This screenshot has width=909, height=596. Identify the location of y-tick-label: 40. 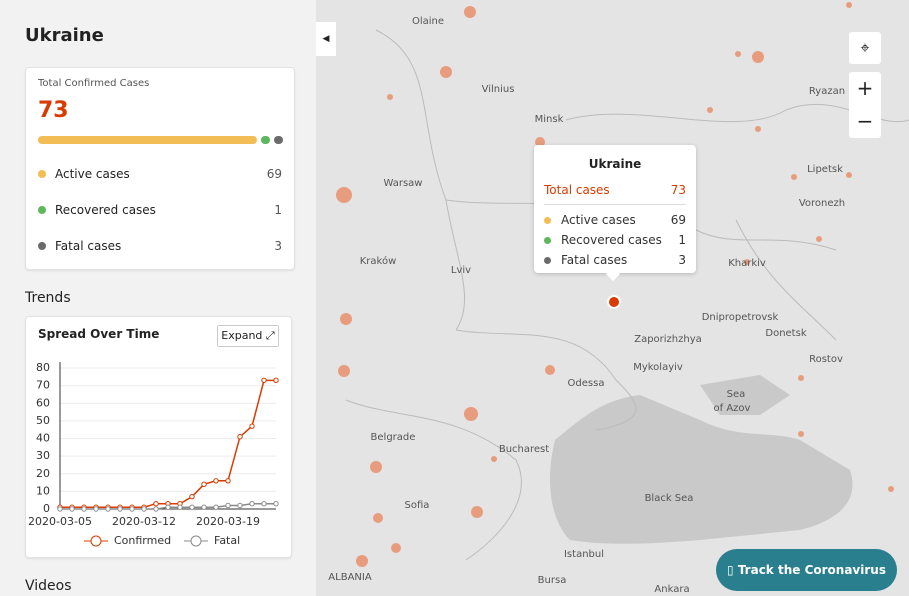
(43, 438).